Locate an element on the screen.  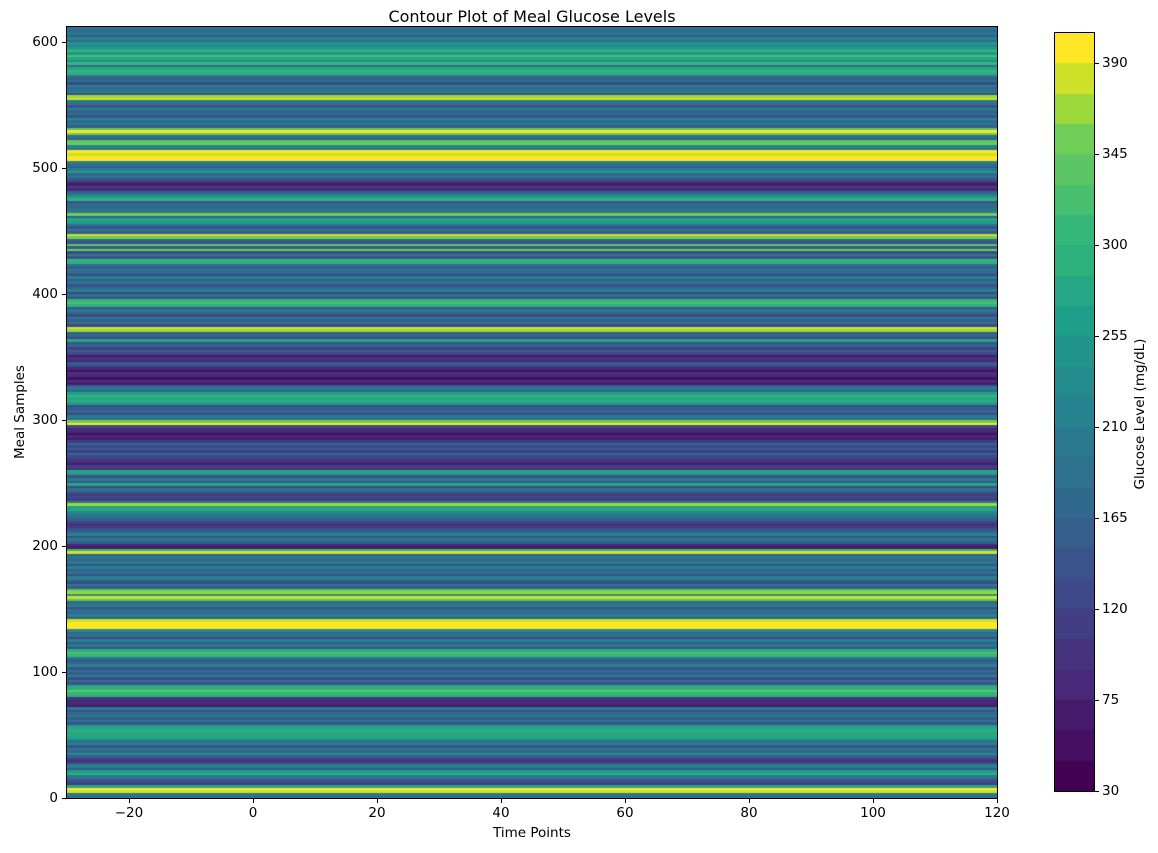
x-axis-label: Time Points is located at coordinates (532, 833).